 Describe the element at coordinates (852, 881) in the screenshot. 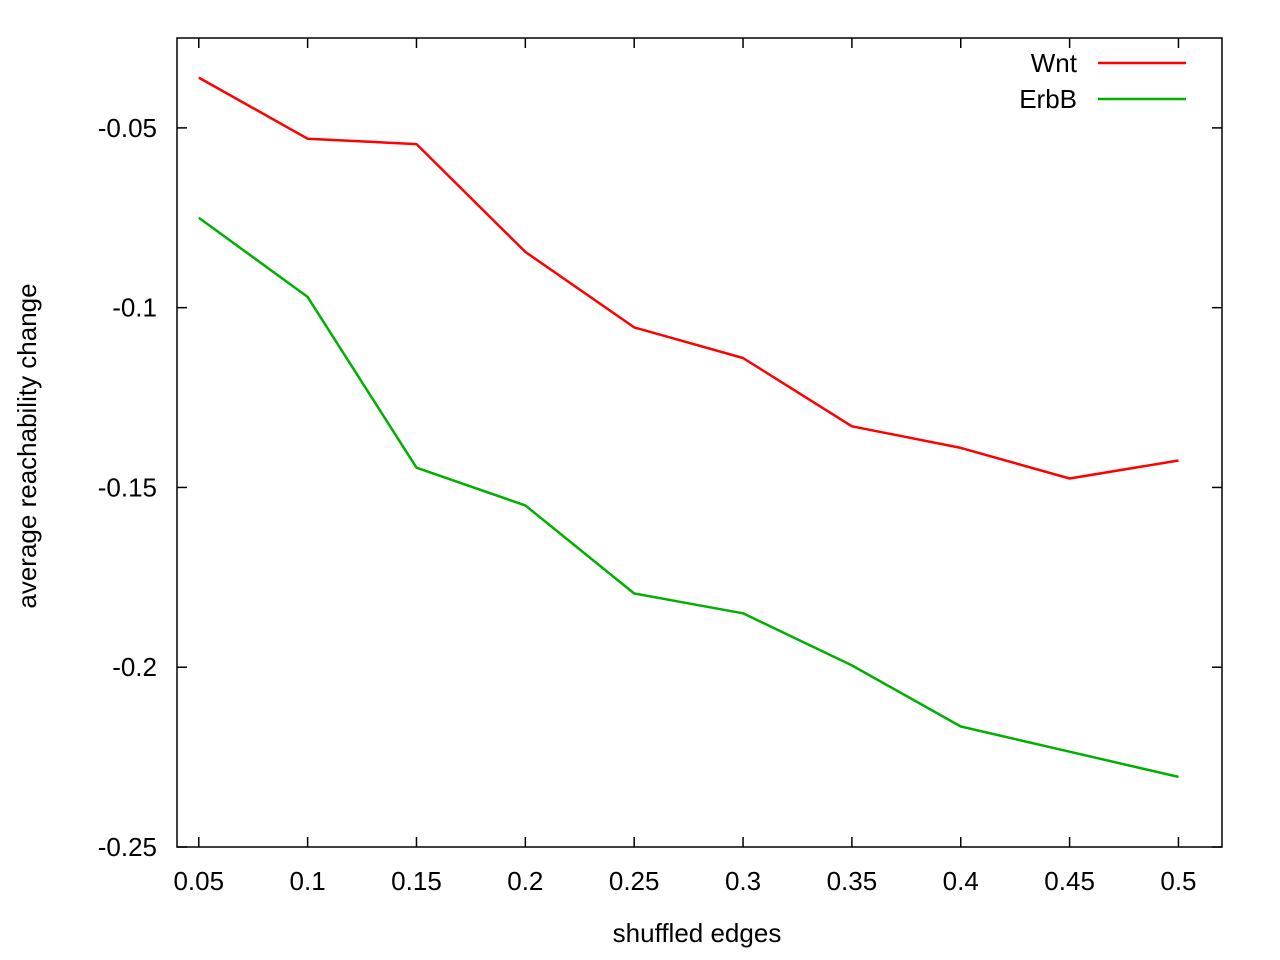

I see `x-tick-label: 0.35` at that location.